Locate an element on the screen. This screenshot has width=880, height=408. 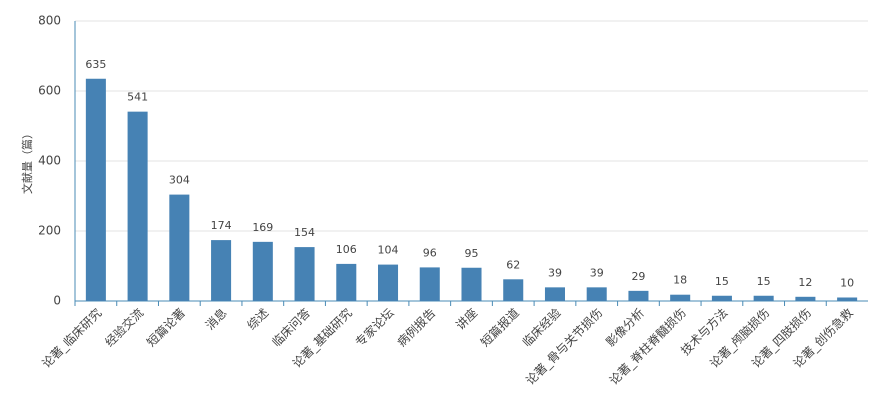
x-tick-label: 病例报告 is located at coordinates (416, 327).